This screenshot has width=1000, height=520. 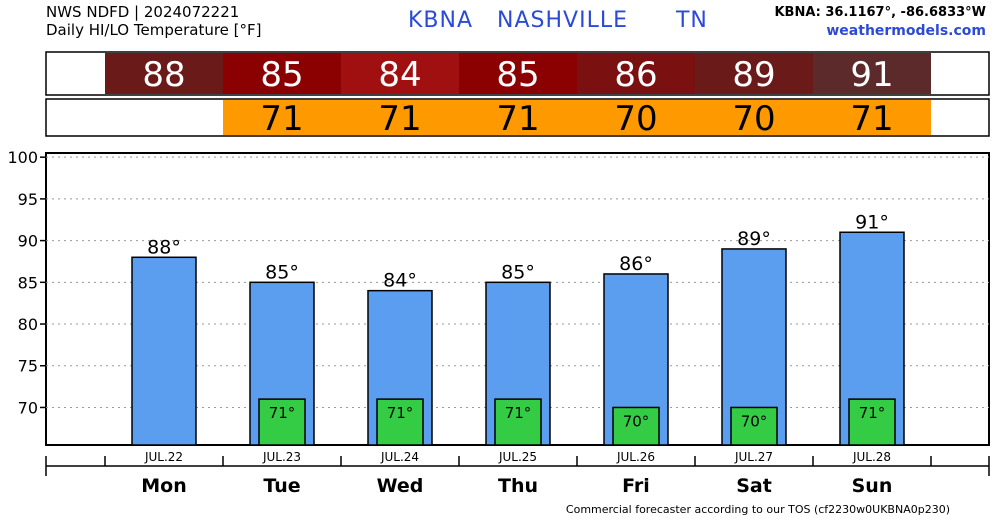 I want to click on x-day-label: Tue, so click(x=281, y=486).